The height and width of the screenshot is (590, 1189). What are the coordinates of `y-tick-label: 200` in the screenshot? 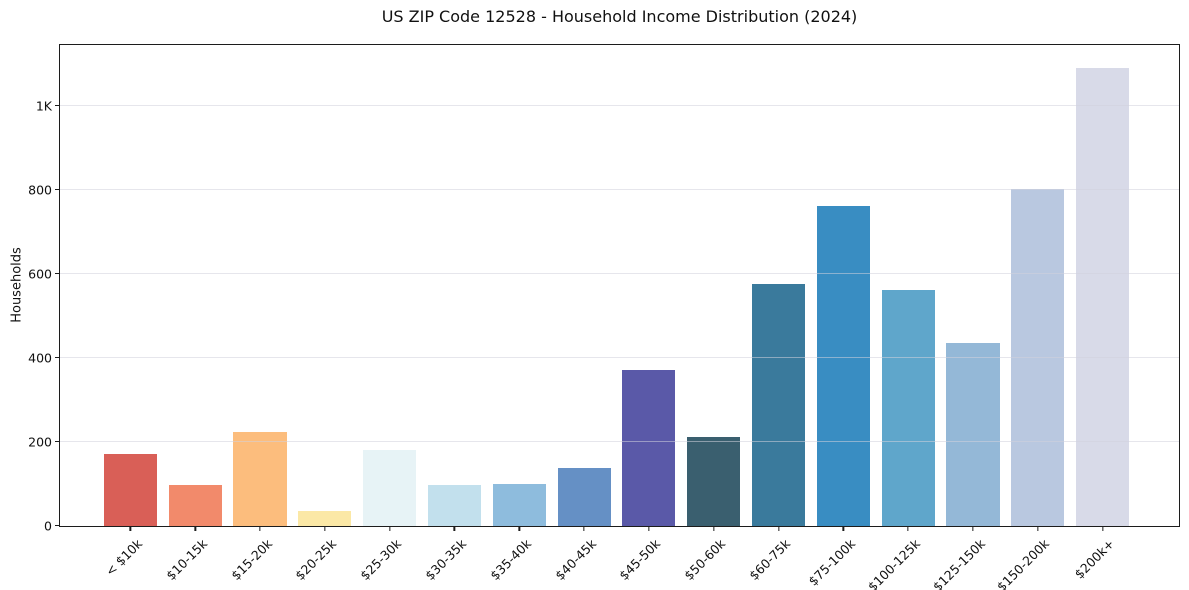 It's located at (40, 442).